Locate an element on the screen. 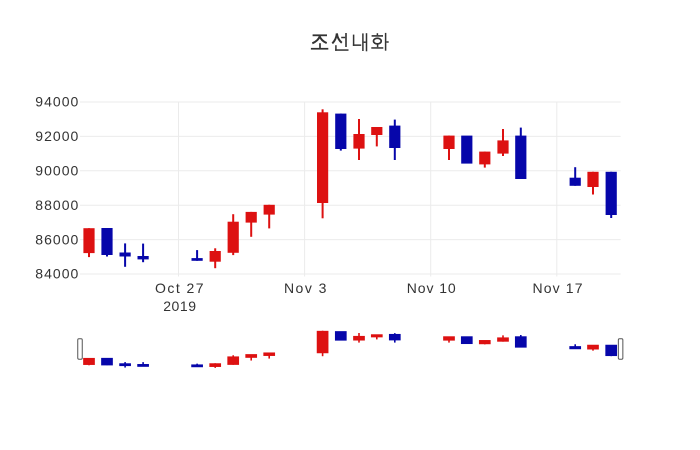  svg-text: 90000 is located at coordinates (56, 171).